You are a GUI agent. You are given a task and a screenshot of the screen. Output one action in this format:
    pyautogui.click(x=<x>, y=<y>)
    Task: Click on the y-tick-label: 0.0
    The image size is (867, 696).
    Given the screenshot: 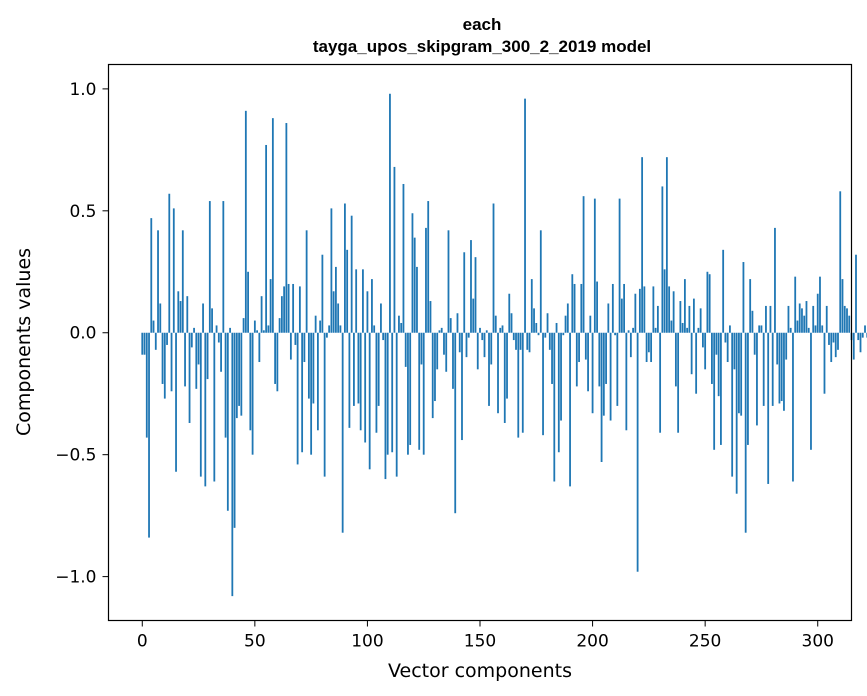 What is the action you would take?
    pyautogui.click(x=82, y=334)
    